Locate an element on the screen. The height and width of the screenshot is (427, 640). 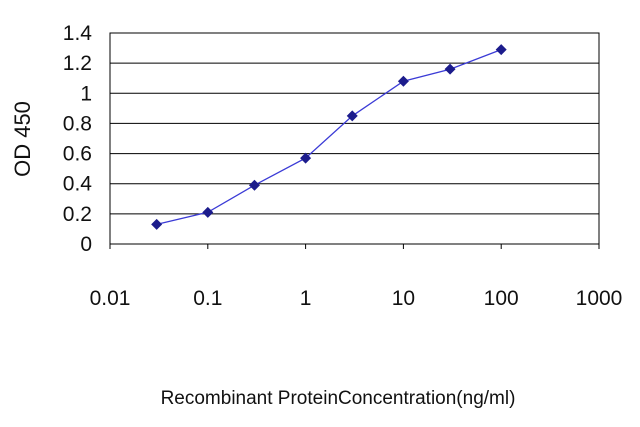
x-axis-ticks is located at coordinates (354, 246).